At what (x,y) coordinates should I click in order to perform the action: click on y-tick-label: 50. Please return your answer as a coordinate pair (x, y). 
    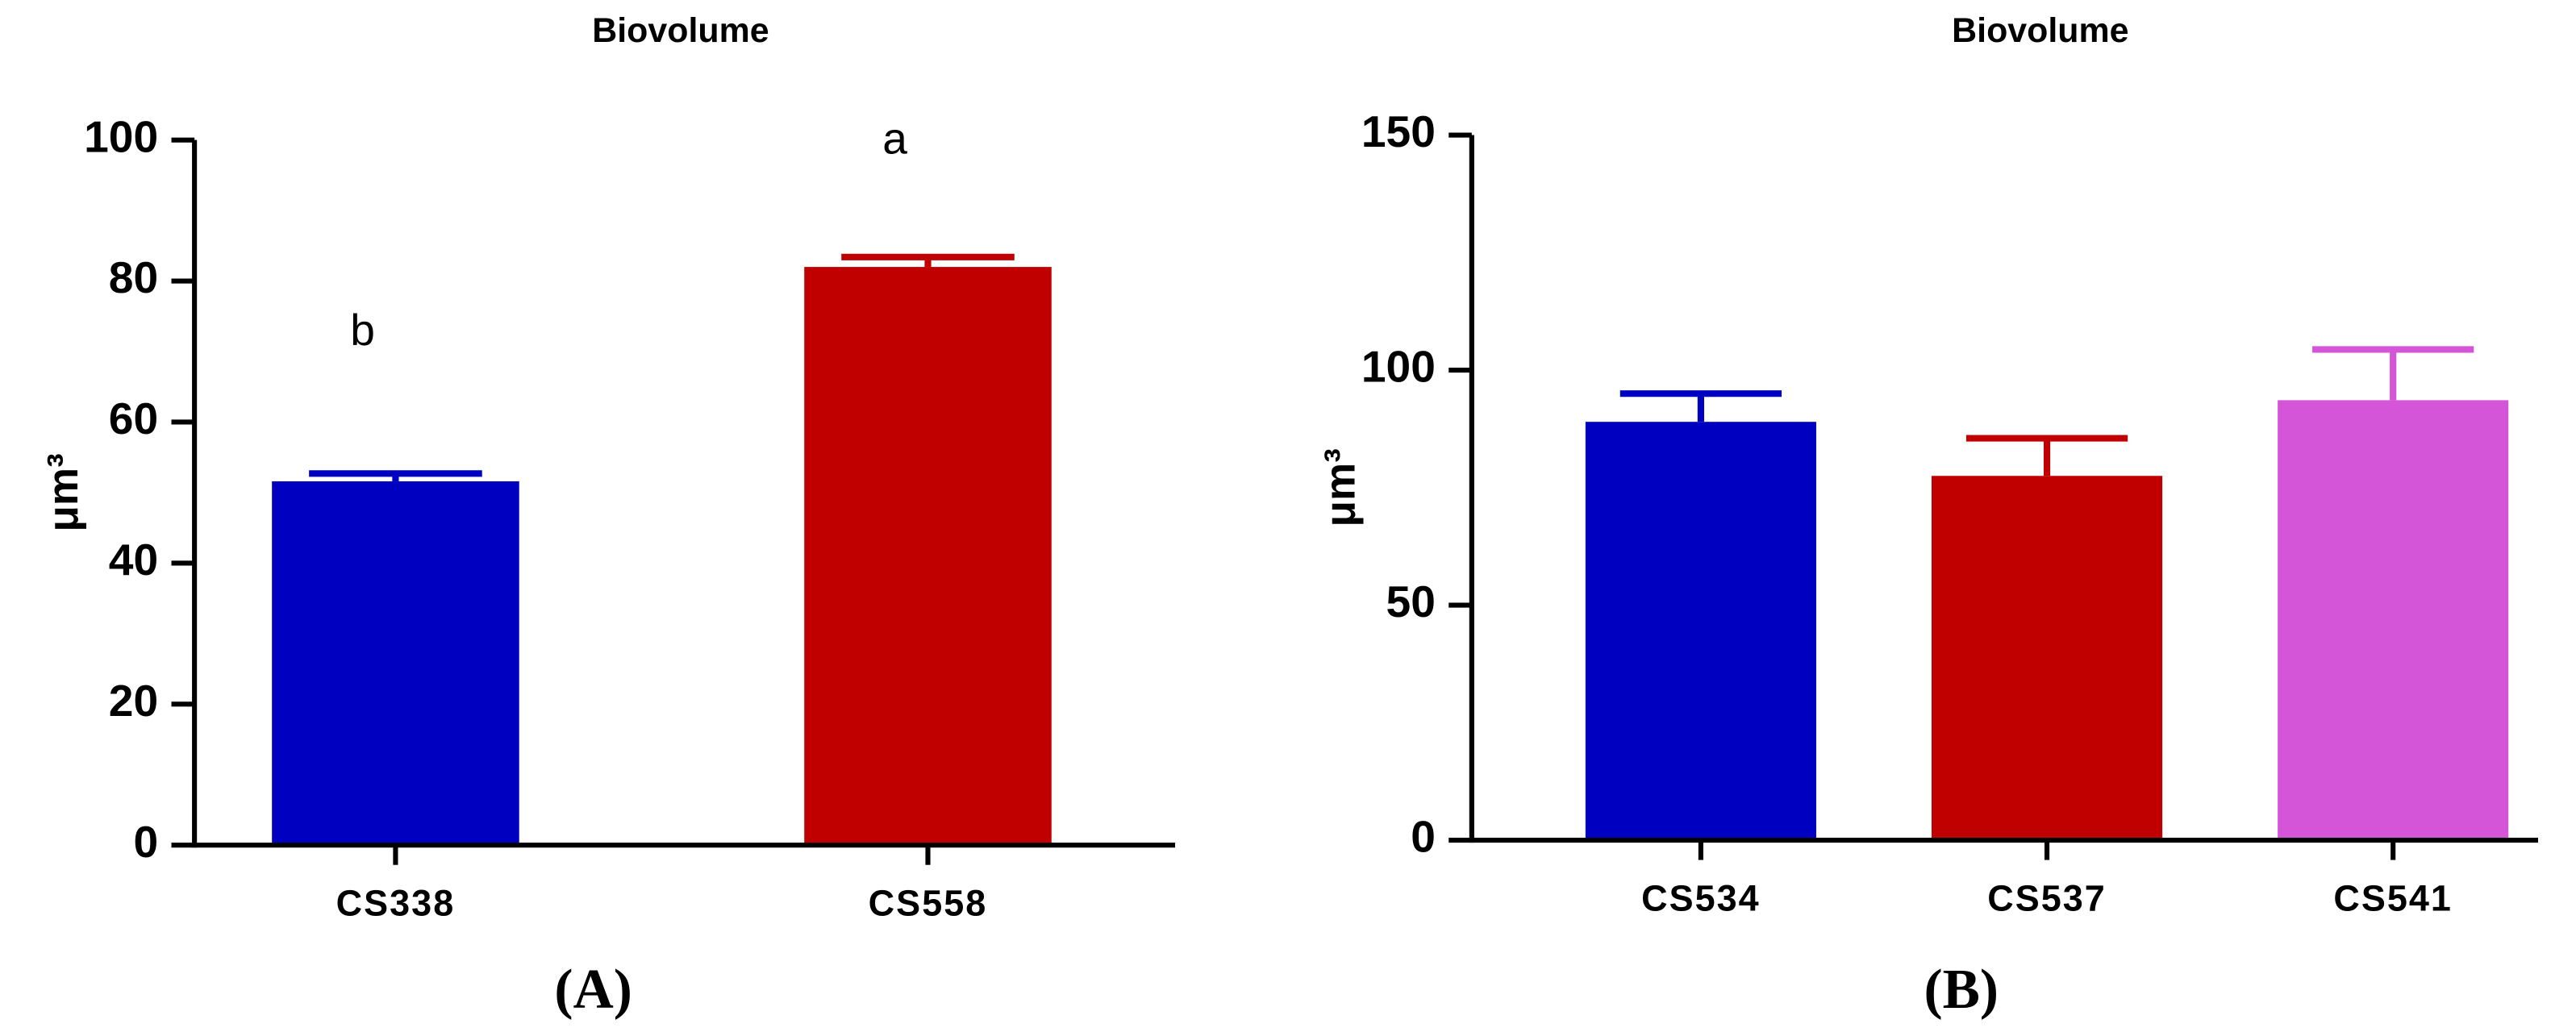
    Looking at the image, I should click on (1411, 601).